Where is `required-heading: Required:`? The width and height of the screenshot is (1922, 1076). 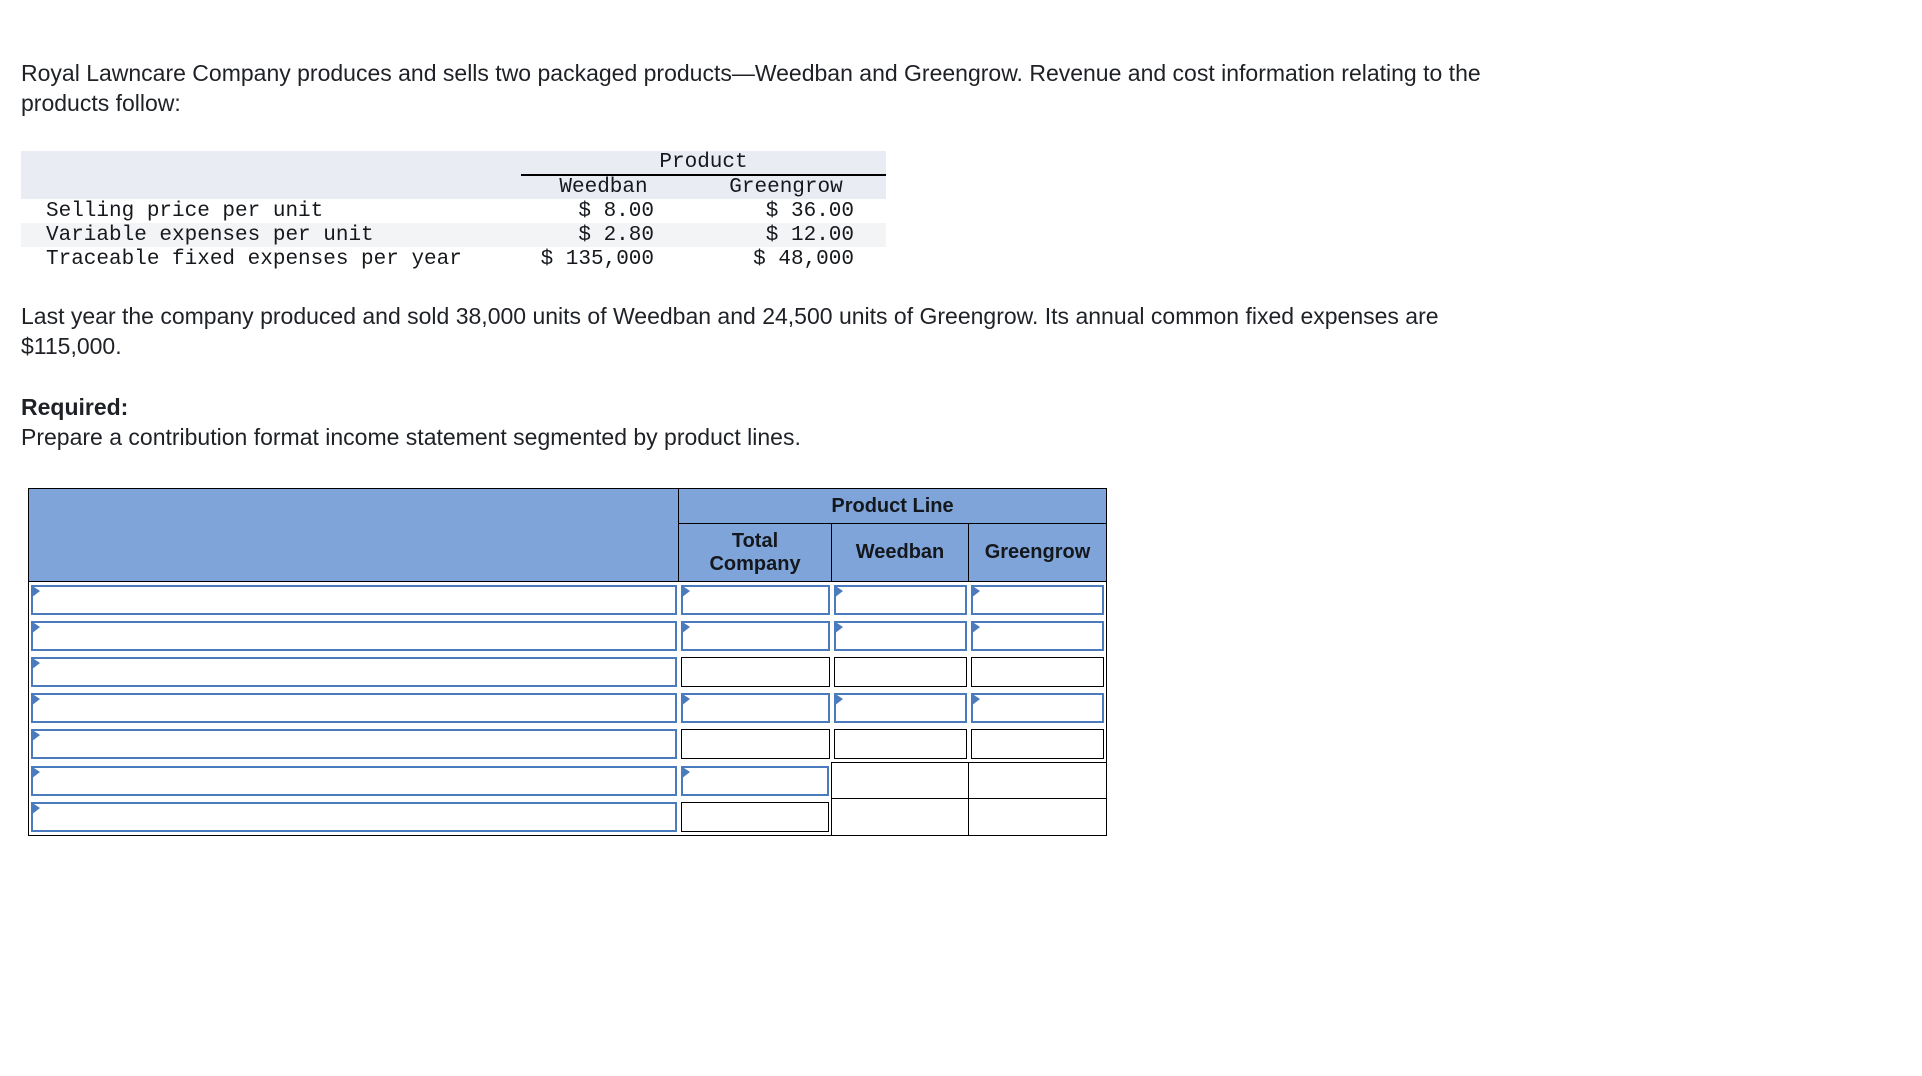 required-heading: Required: is located at coordinates (75, 407).